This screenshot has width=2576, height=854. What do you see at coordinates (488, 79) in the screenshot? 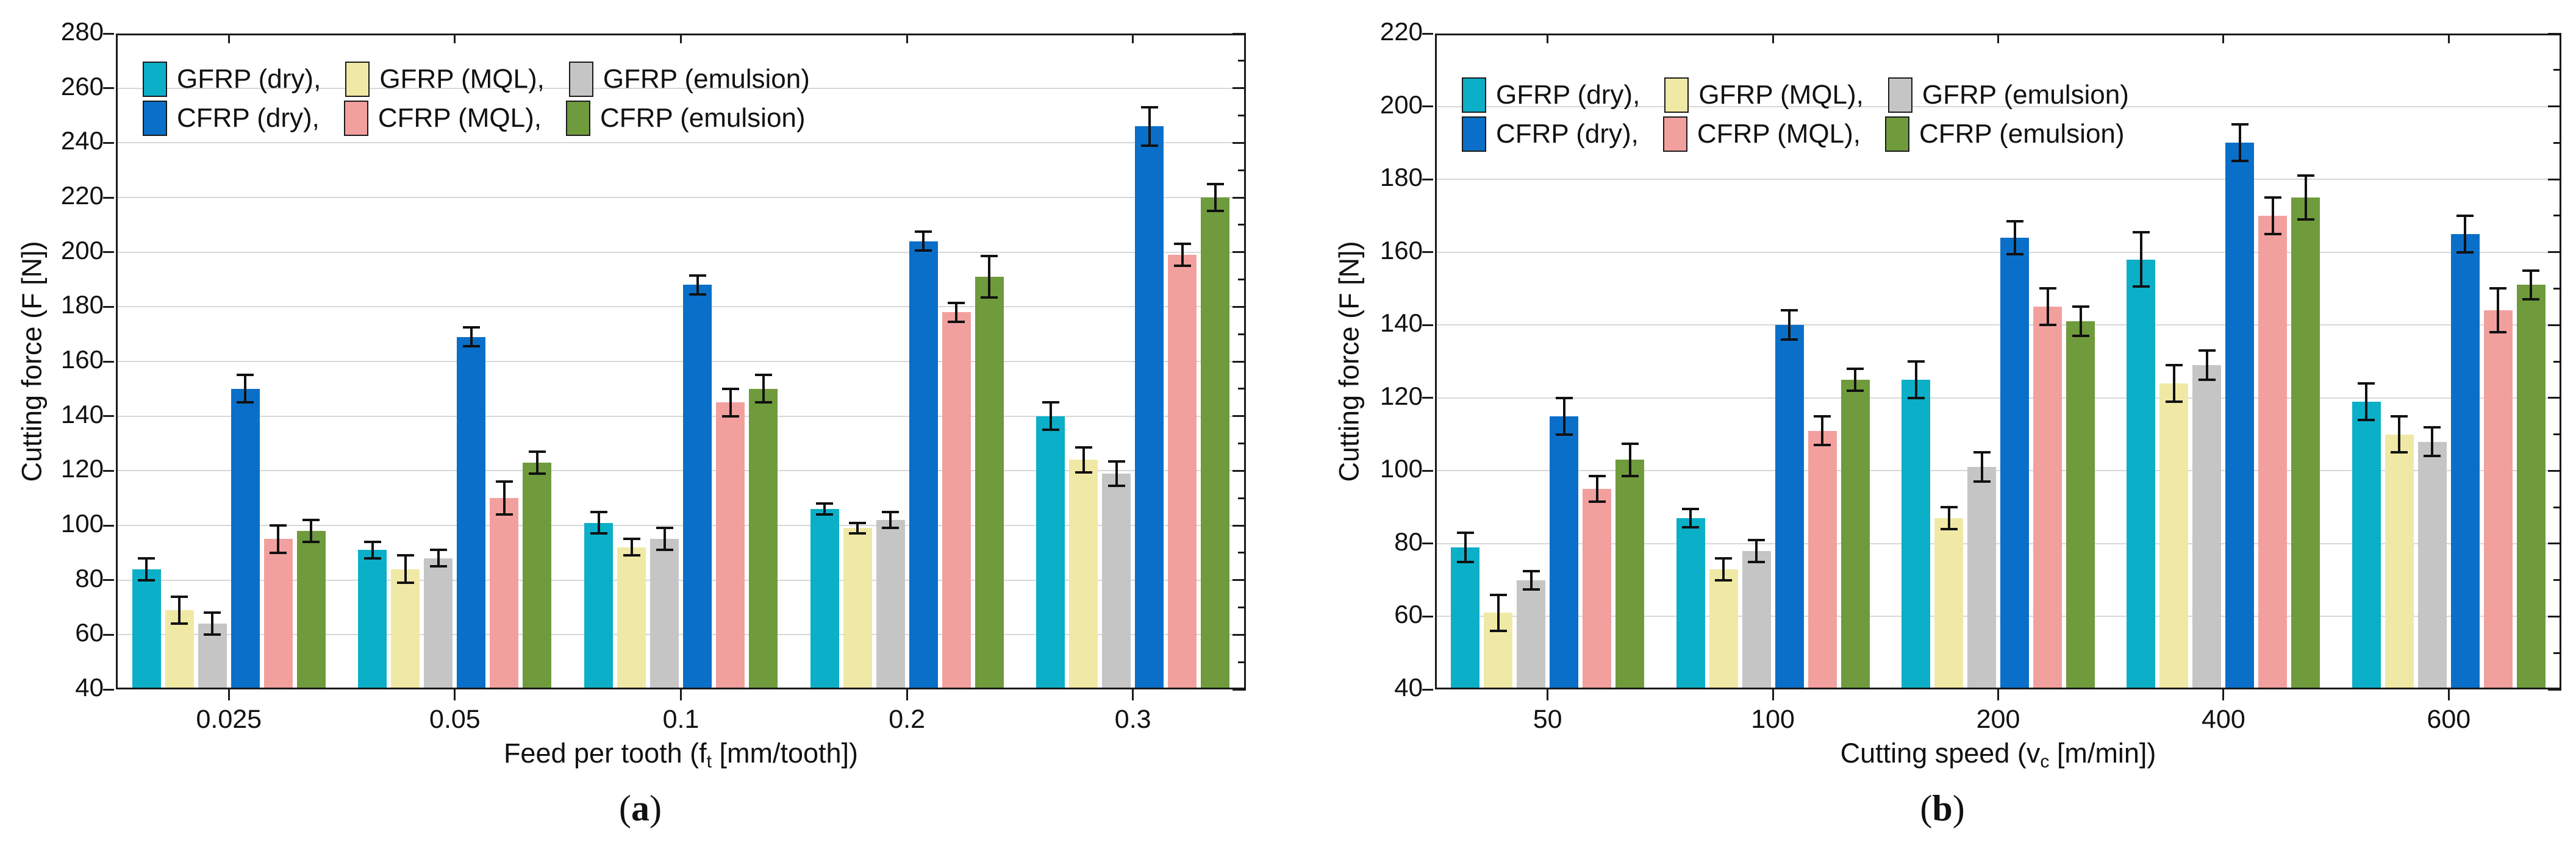
I see `legend-row-1: GFRP (dry), GFRP (MQL), GFRP (emulsion)` at bounding box center [488, 79].